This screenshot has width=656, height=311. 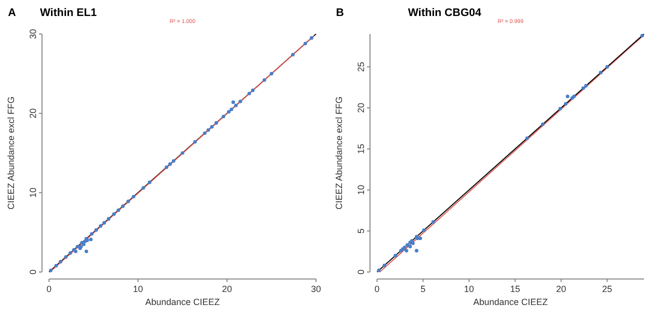 I want to click on text: B, so click(x=340, y=13).